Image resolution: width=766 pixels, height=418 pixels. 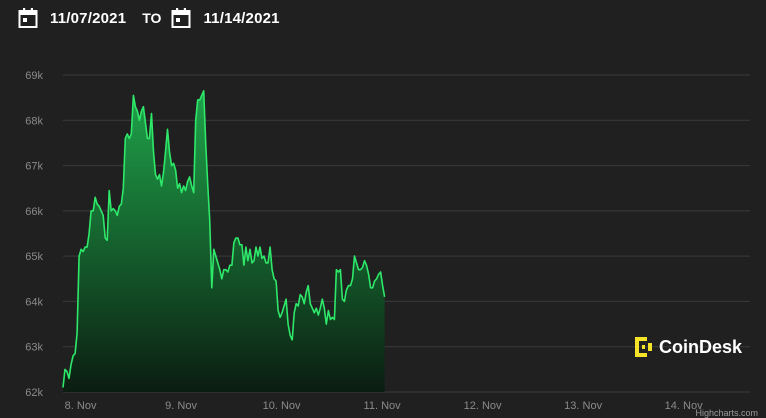 I want to click on start-date: 11/07/2021, so click(x=88, y=18).